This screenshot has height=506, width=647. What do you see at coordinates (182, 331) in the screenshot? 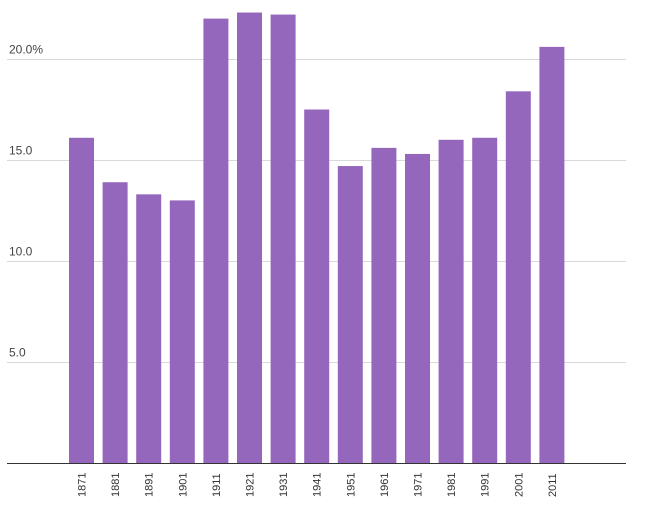
I see `bar-1901` at bounding box center [182, 331].